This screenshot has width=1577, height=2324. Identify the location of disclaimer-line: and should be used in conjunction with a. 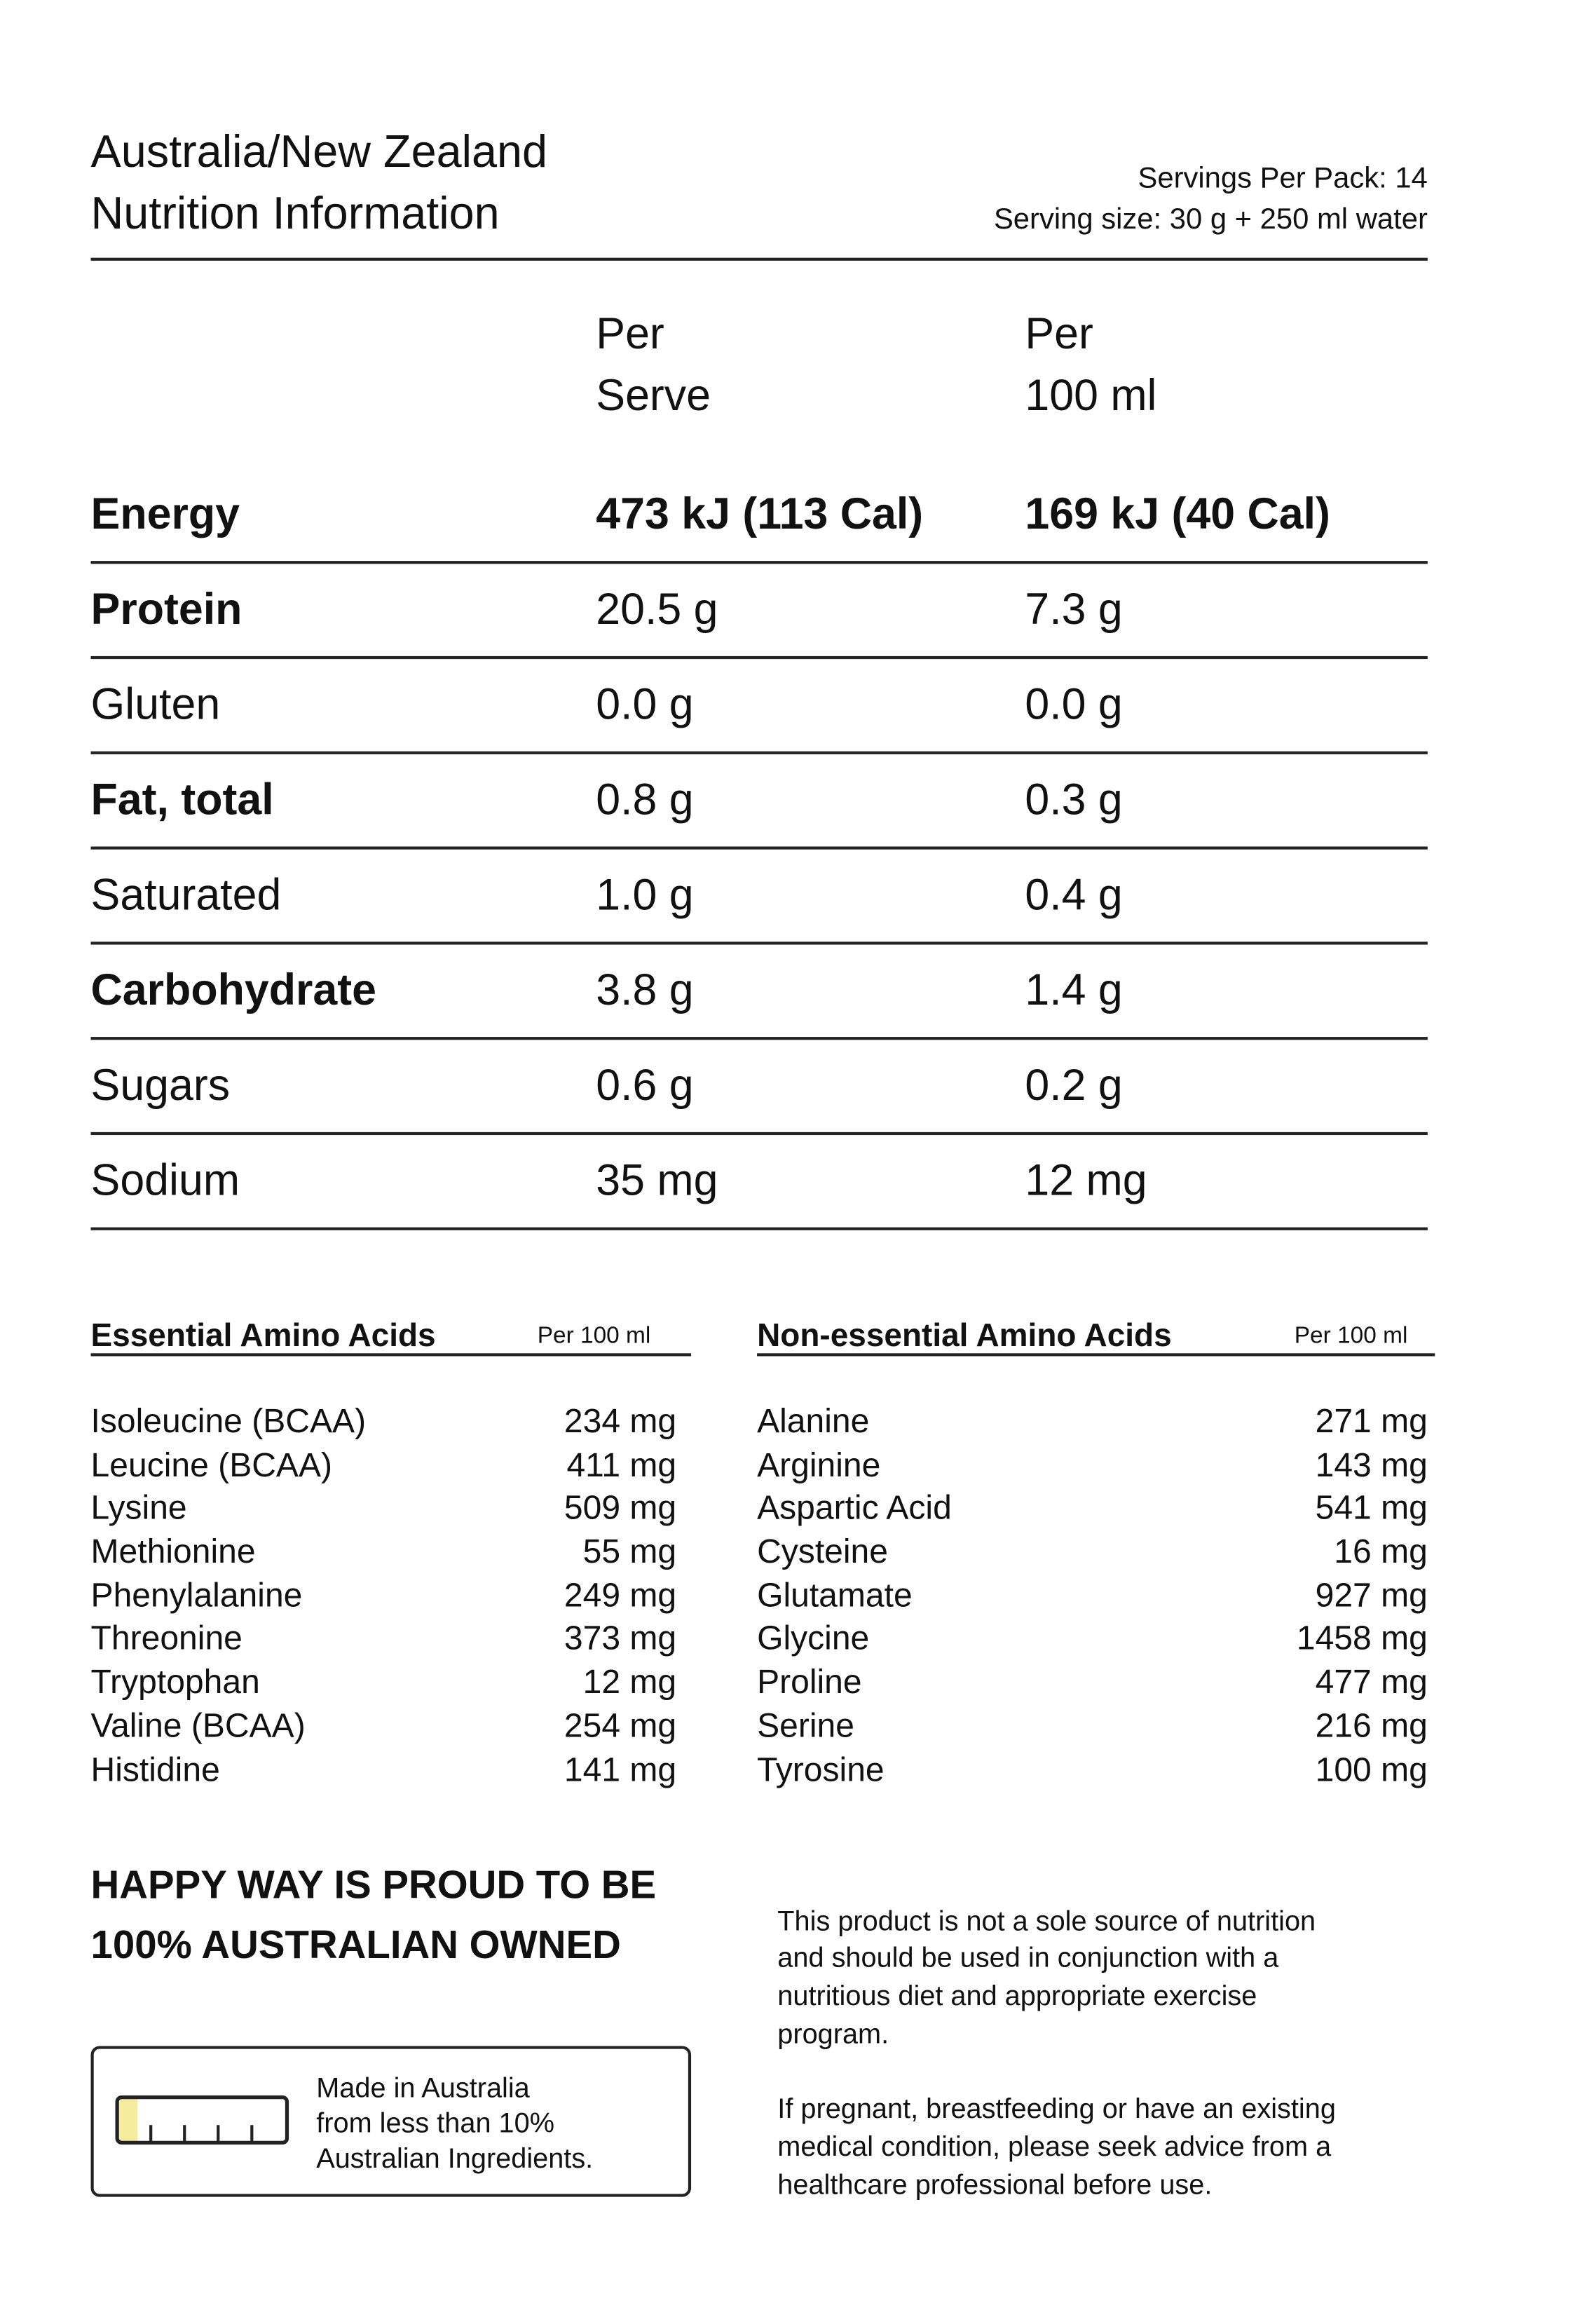
(1028, 1959).